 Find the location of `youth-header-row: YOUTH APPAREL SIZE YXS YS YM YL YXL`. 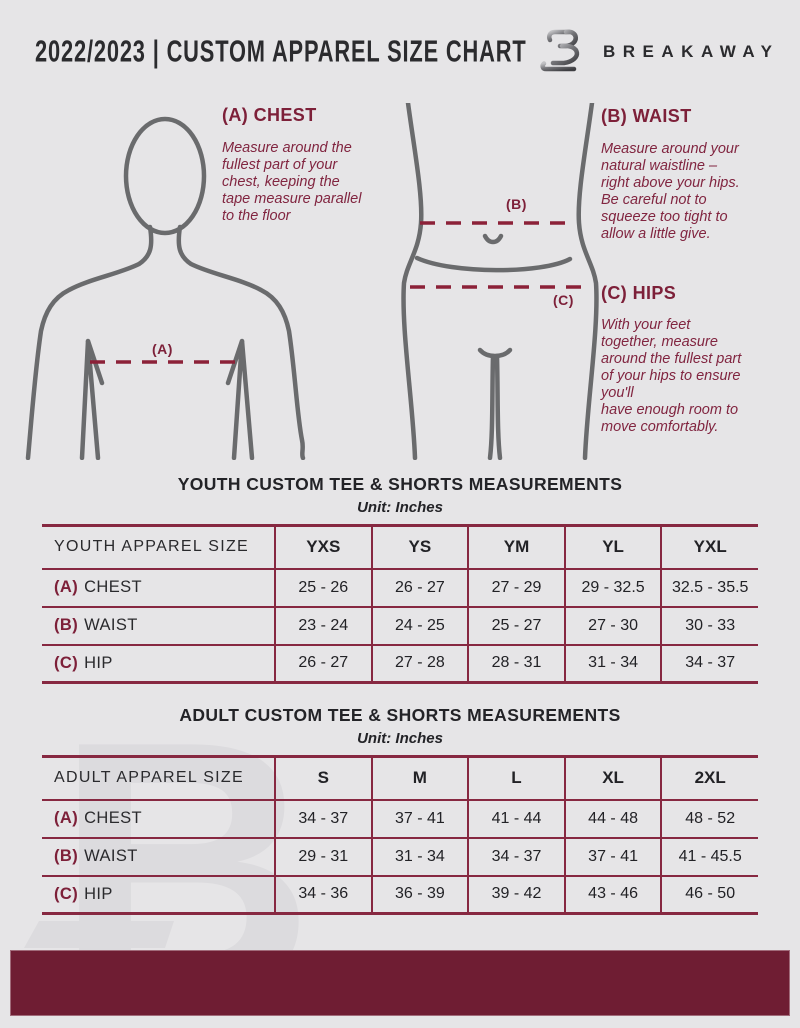

youth-header-row: YOUTH APPAREL SIZE YXS YS YM YL YXL is located at coordinates (400, 547).